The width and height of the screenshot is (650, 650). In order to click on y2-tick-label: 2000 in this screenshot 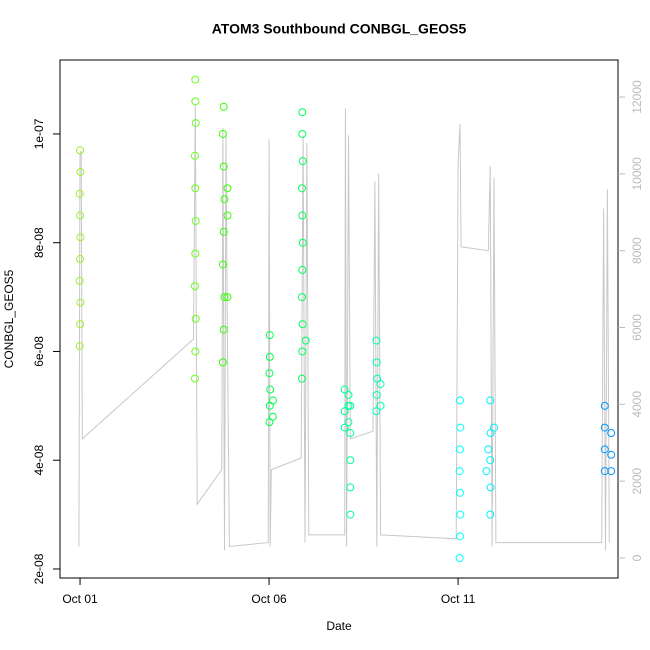, I will do `click(637, 480)`.